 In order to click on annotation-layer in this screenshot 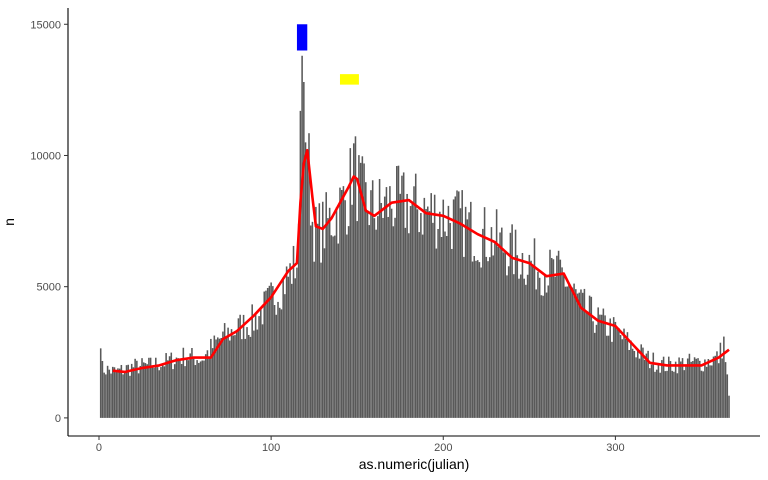, I will do `click(327, 54)`.